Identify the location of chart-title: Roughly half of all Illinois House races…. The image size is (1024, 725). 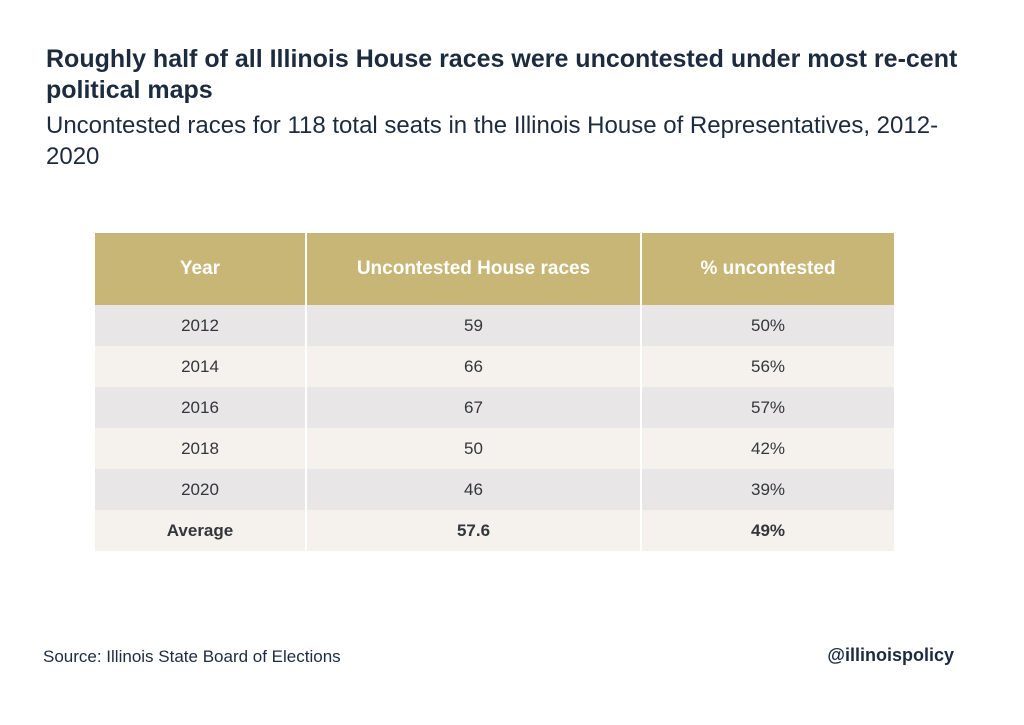
(502, 74).